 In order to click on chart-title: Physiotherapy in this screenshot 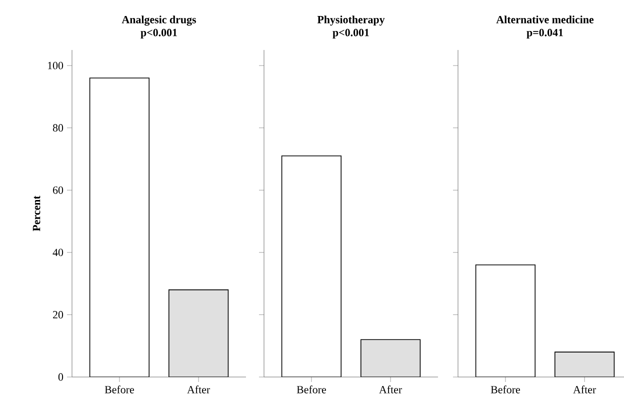, I will do `click(351, 21)`.